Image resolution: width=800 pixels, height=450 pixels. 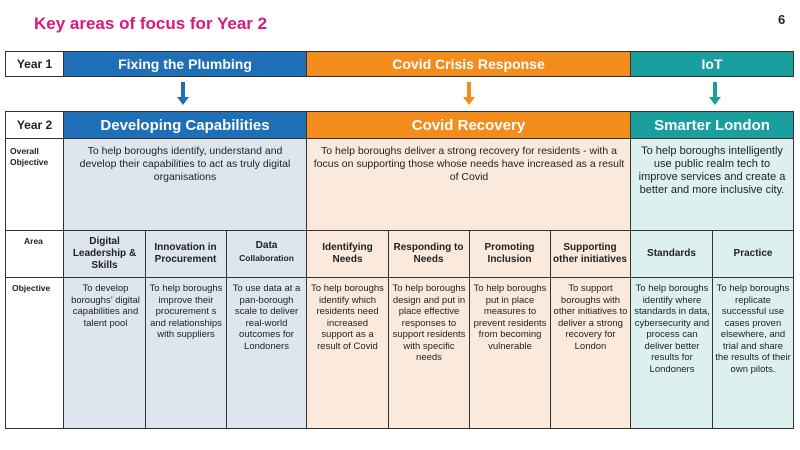 I want to click on year2-smarter-london: Smarter London, so click(x=712, y=125).